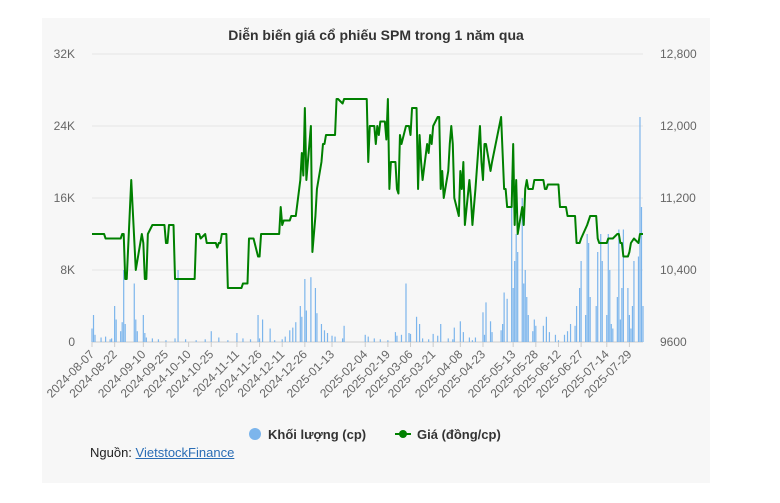 The width and height of the screenshot is (780, 503). I want to click on legend: Khối lượng (cp) Giá (đồng/cp), so click(375, 434).